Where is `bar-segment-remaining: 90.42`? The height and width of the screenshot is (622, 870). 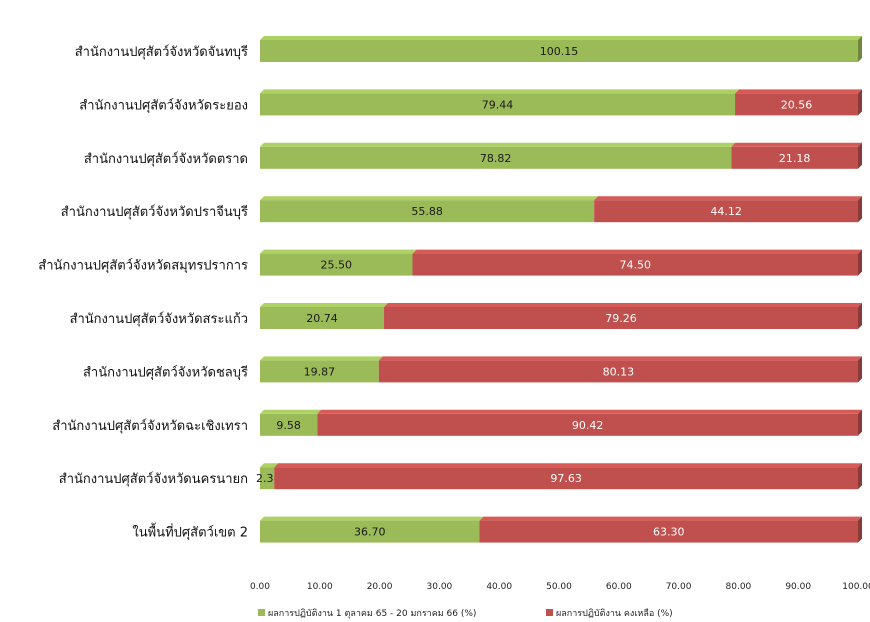
bar-segment-remaining: 90.42 is located at coordinates (589, 423).